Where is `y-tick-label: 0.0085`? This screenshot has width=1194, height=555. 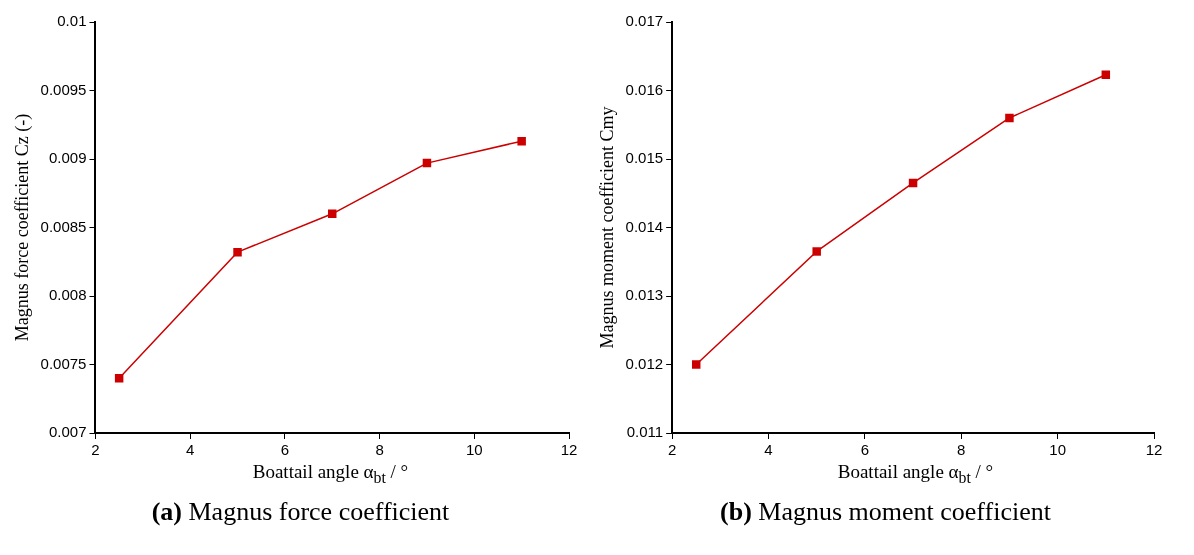
y-tick-label: 0.0085 is located at coordinates (63, 226).